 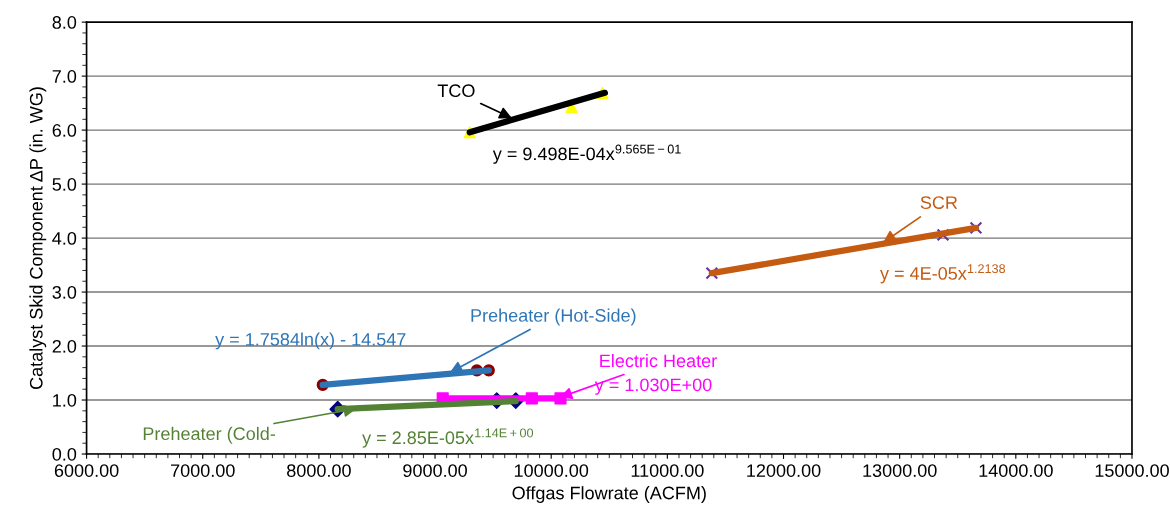 What do you see at coordinates (209, 435) in the screenshot?
I see `text: Preheater (Cold-` at bounding box center [209, 435].